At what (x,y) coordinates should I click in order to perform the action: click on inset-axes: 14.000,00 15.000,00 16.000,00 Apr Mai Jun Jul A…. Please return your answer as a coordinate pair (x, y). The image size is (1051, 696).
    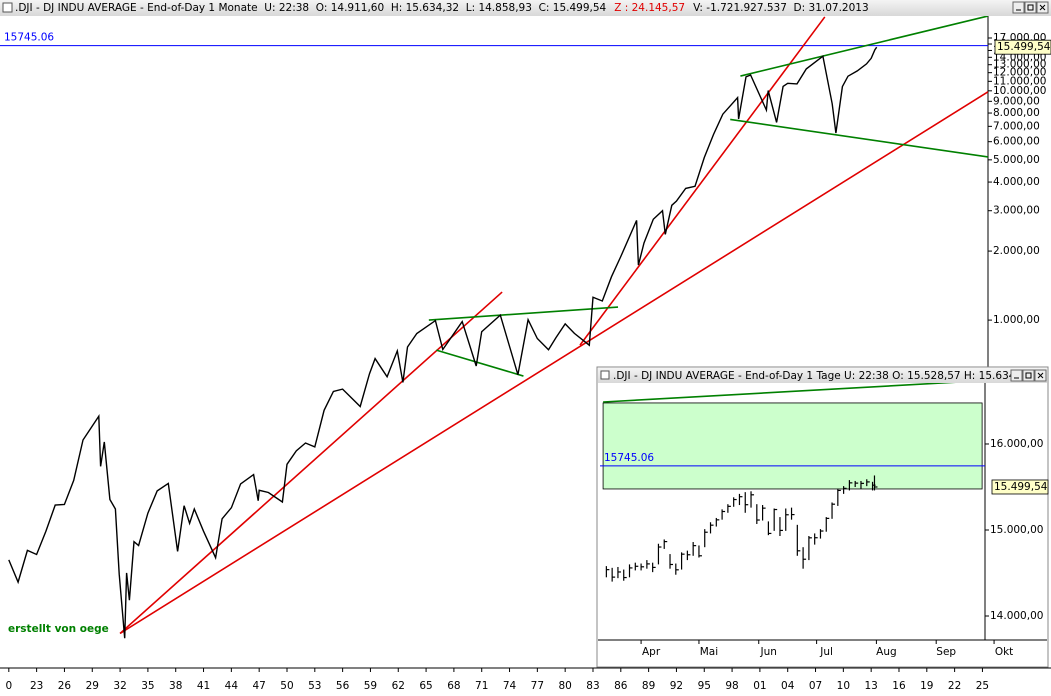
    Looking at the image, I should click on (841, 548).